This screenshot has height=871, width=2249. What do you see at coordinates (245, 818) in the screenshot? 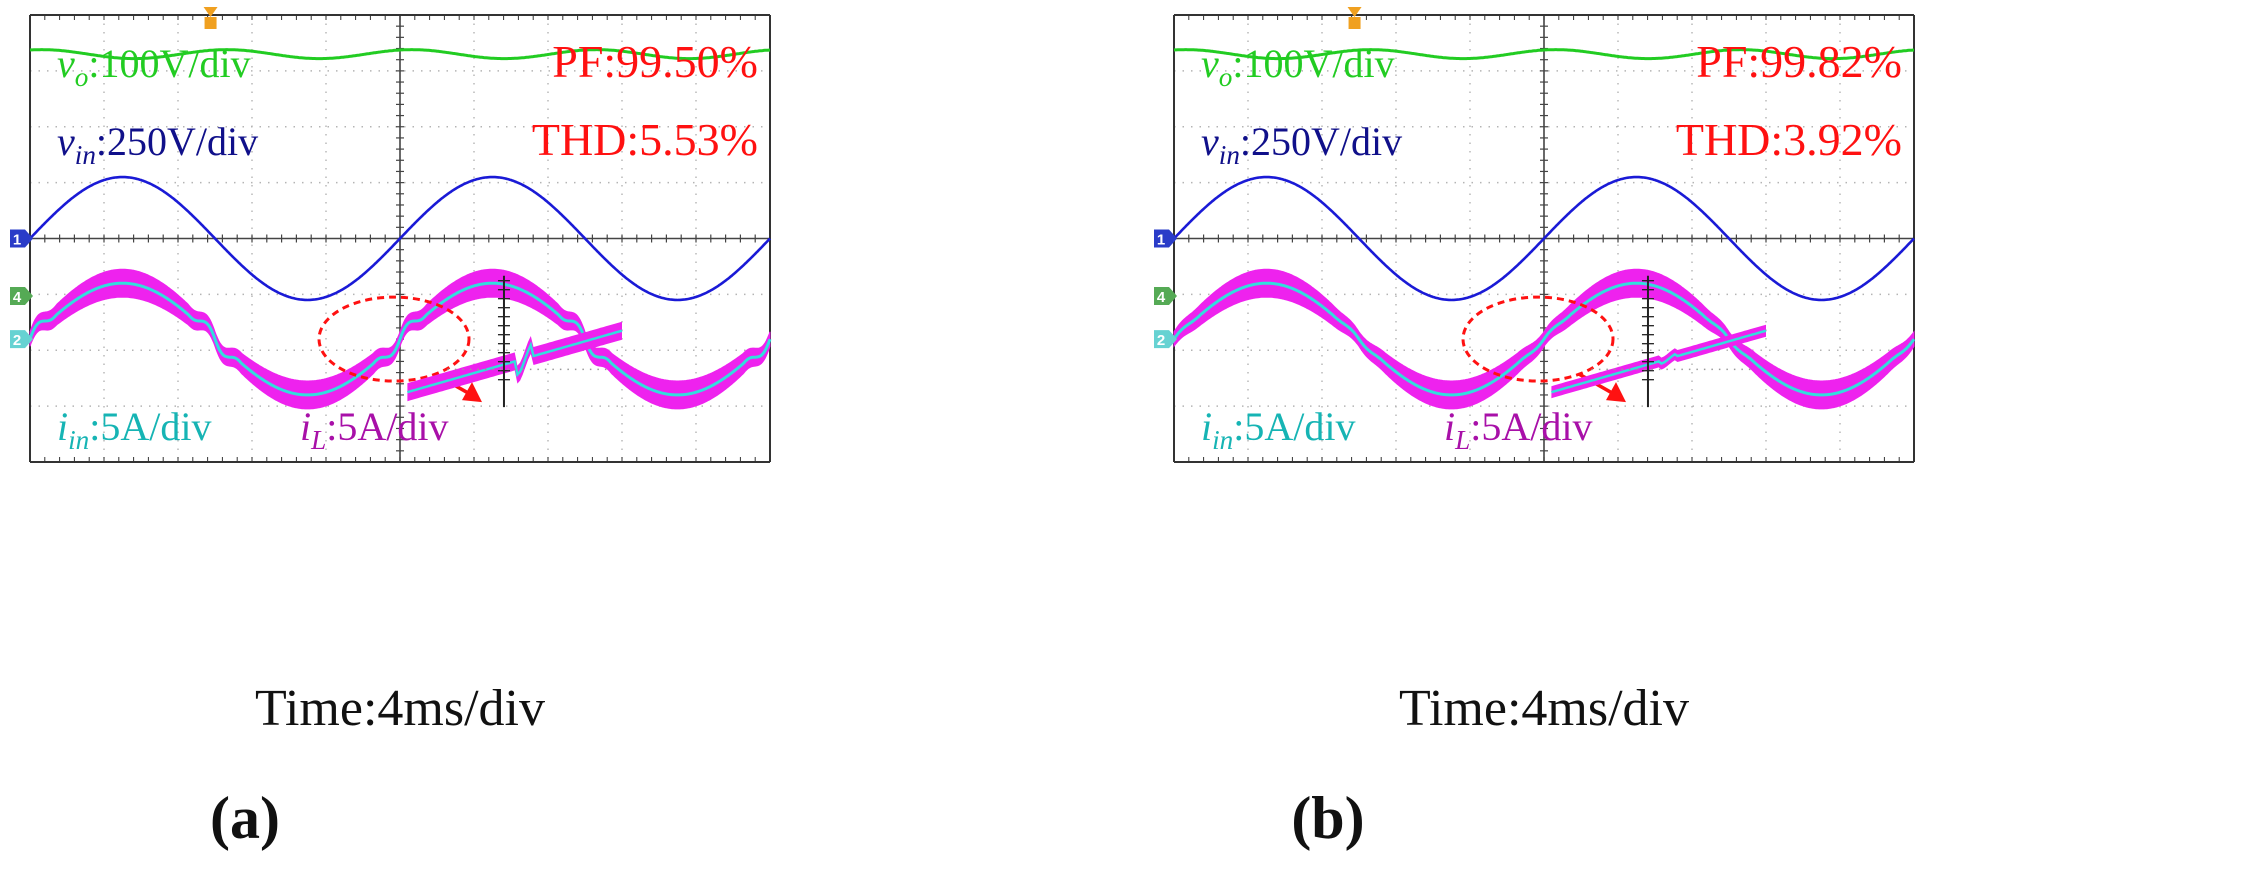
I see `panel-caption: (a)` at bounding box center [245, 818].